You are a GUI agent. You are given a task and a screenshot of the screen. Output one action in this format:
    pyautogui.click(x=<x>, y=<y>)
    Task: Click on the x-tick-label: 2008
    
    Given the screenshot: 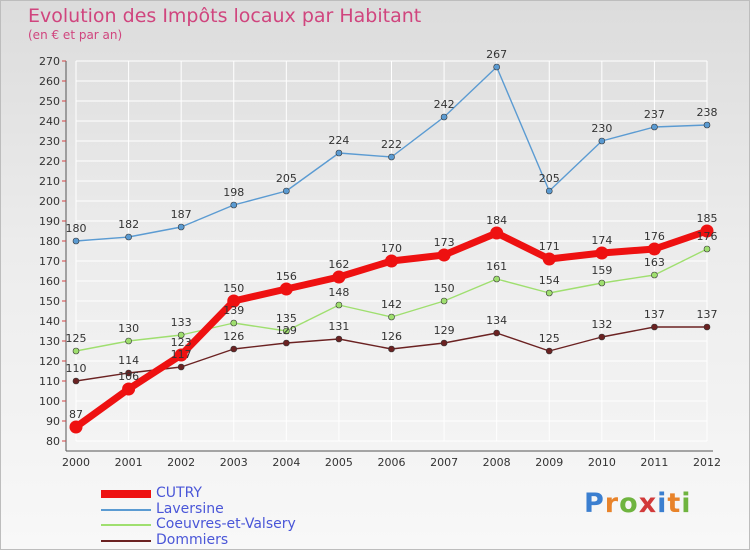 What is the action you would take?
    pyautogui.click(x=497, y=462)
    